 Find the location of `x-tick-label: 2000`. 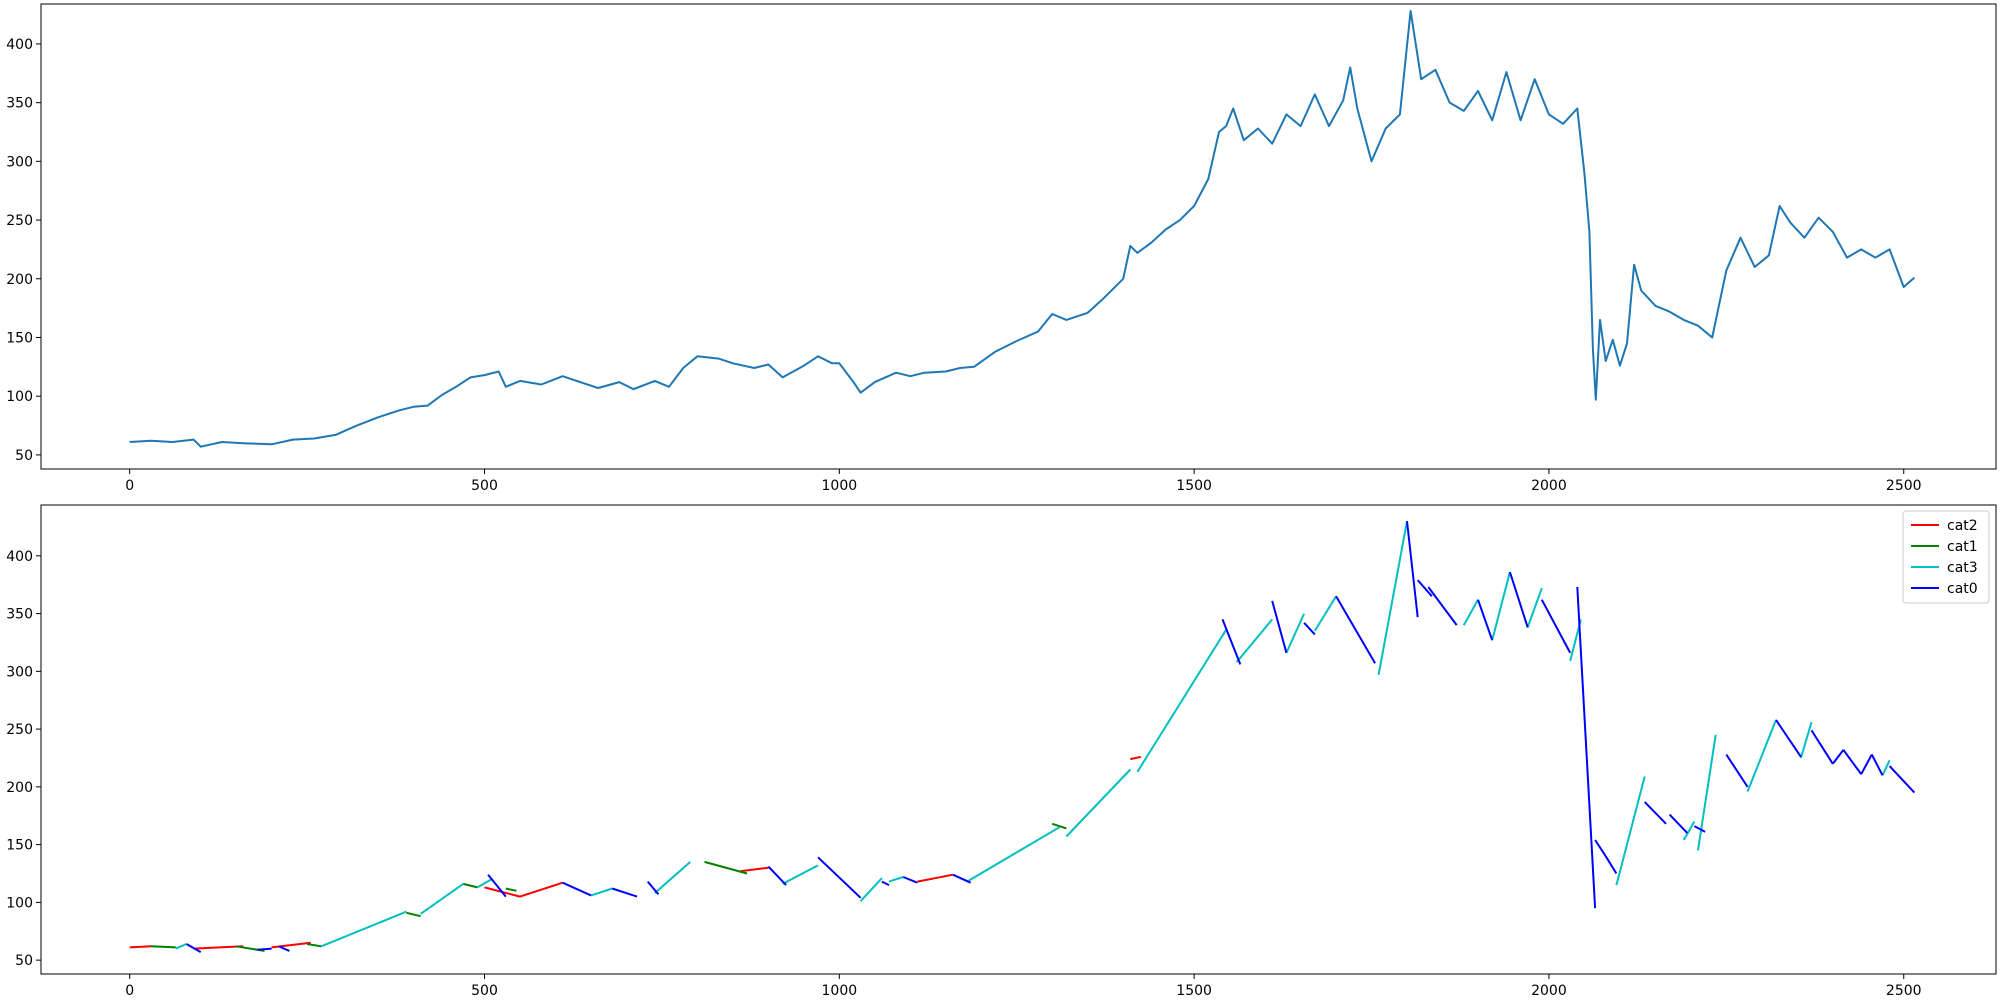

x-tick-label: 2000 is located at coordinates (1549, 991).